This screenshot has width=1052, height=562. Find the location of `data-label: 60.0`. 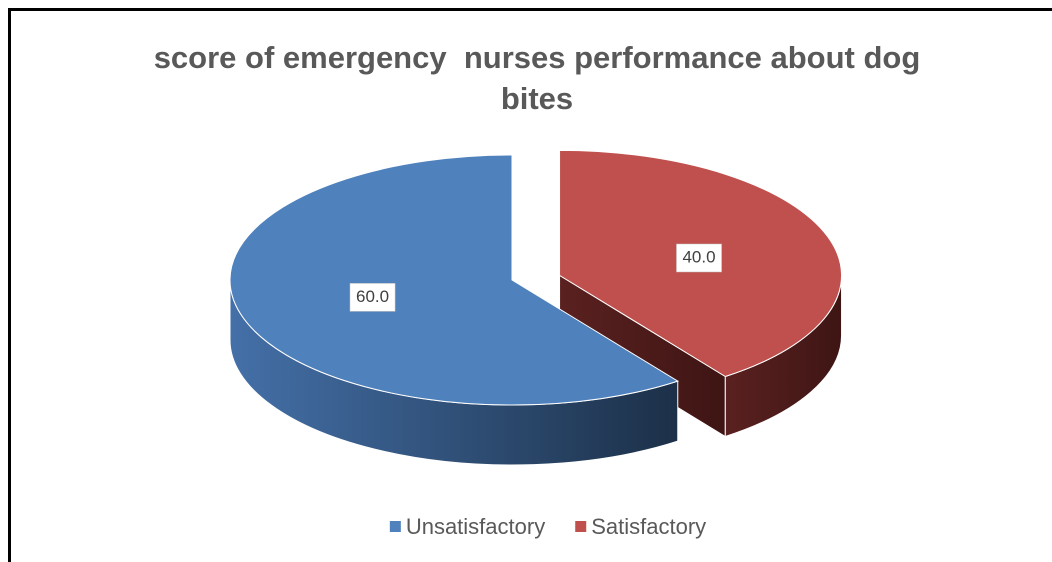

data-label: 60.0 is located at coordinates (372, 296).